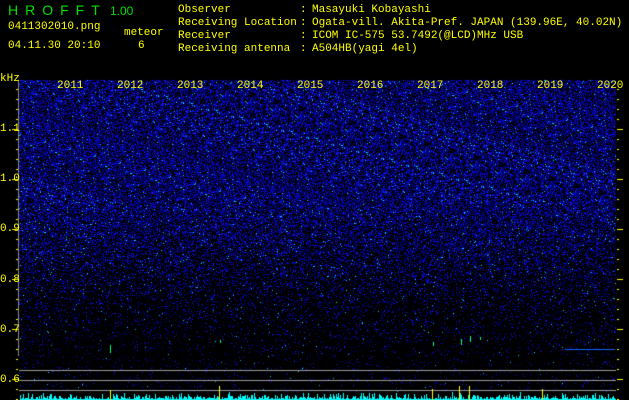 Image resolution: width=629 pixels, height=400 pixels. I want to click on meteor-count: 6, so click(141, 46).